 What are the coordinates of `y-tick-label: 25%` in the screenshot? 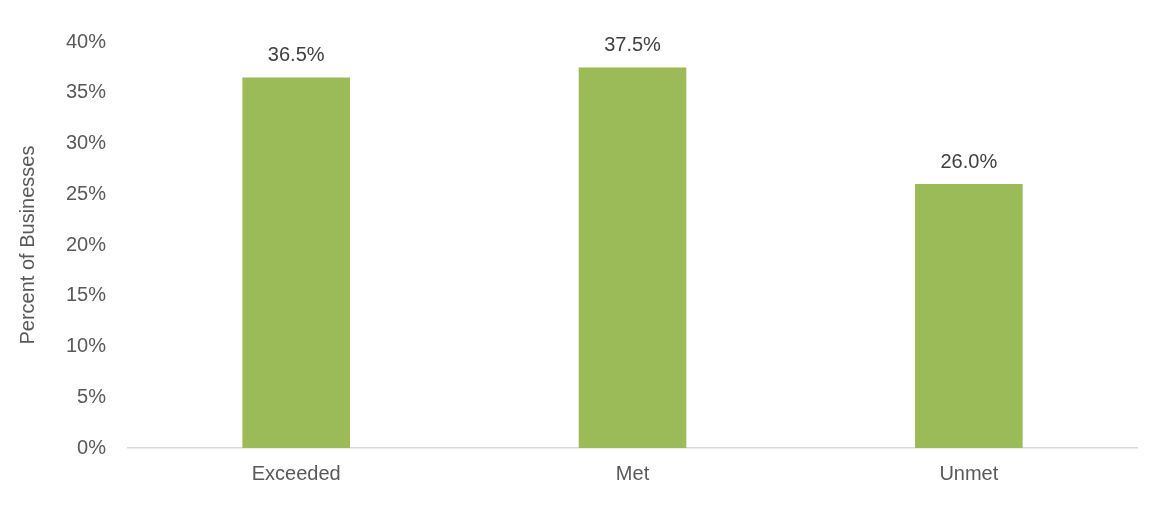 It's located at (86, 192).